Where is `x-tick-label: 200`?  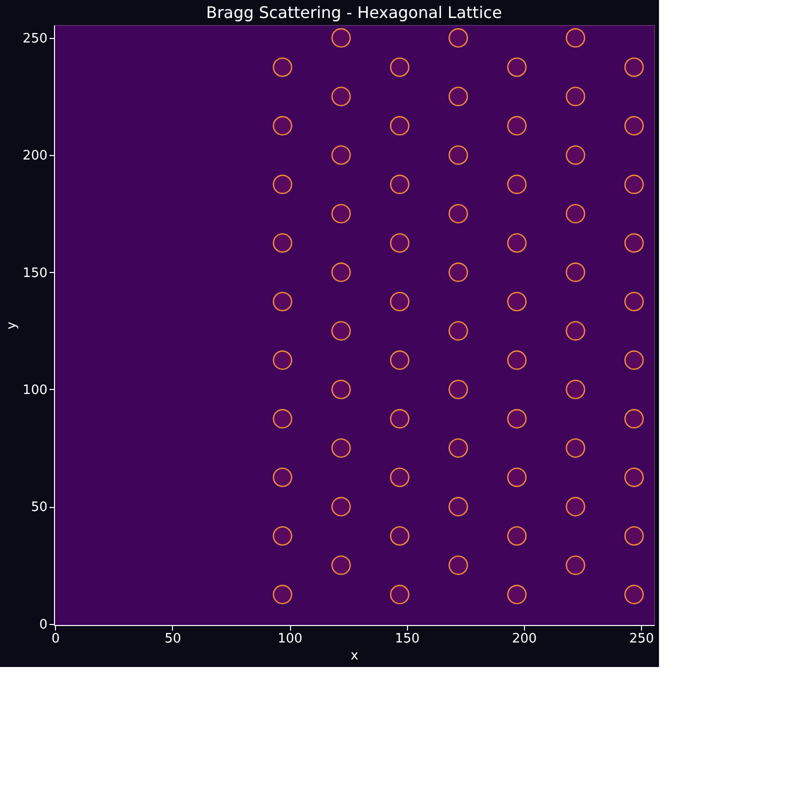
x-tick-label: 200 is located at coordinates (524, 639).